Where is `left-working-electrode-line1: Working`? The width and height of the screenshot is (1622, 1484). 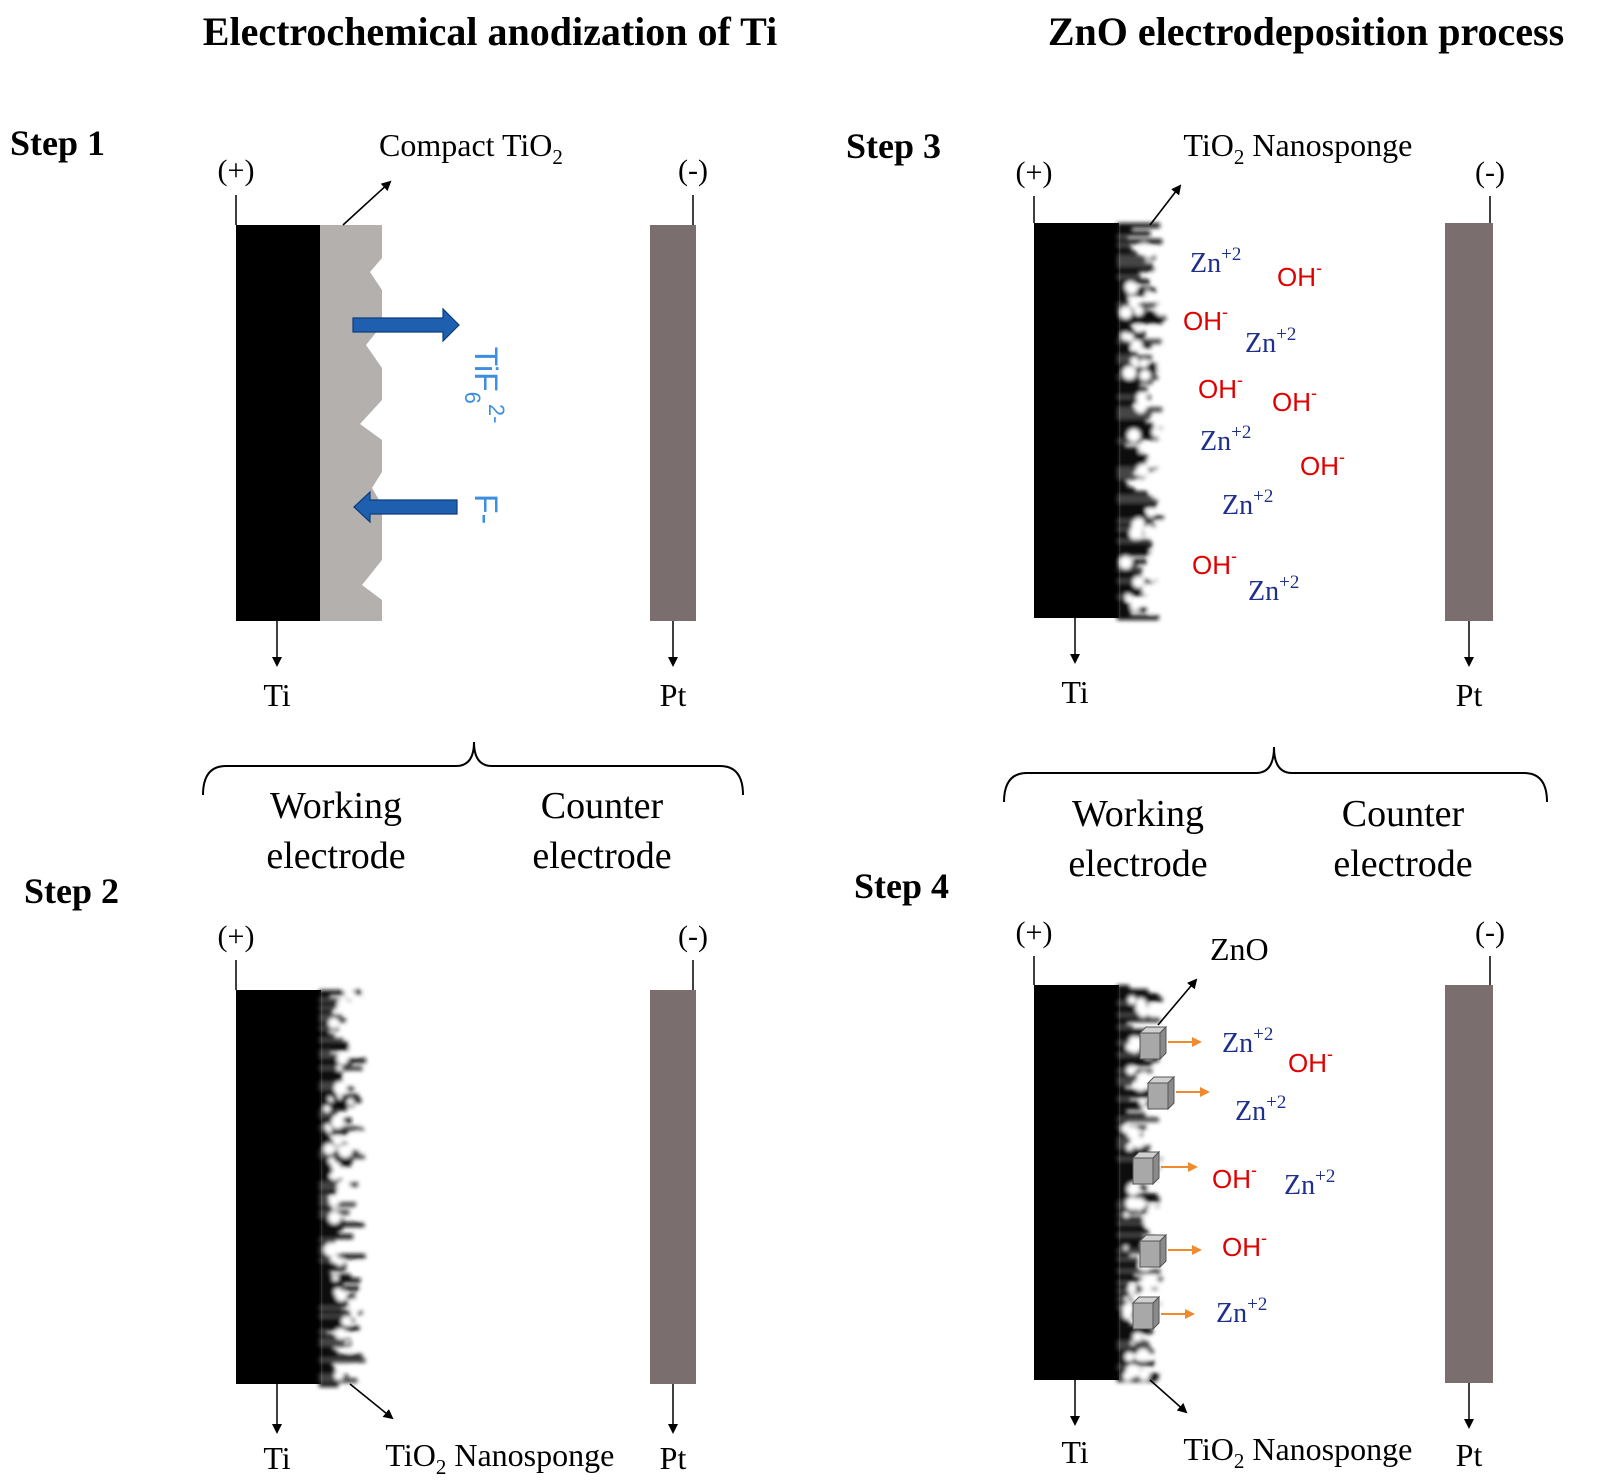 left-working-electrode-line1: Working is located at coordinates (336, 806).